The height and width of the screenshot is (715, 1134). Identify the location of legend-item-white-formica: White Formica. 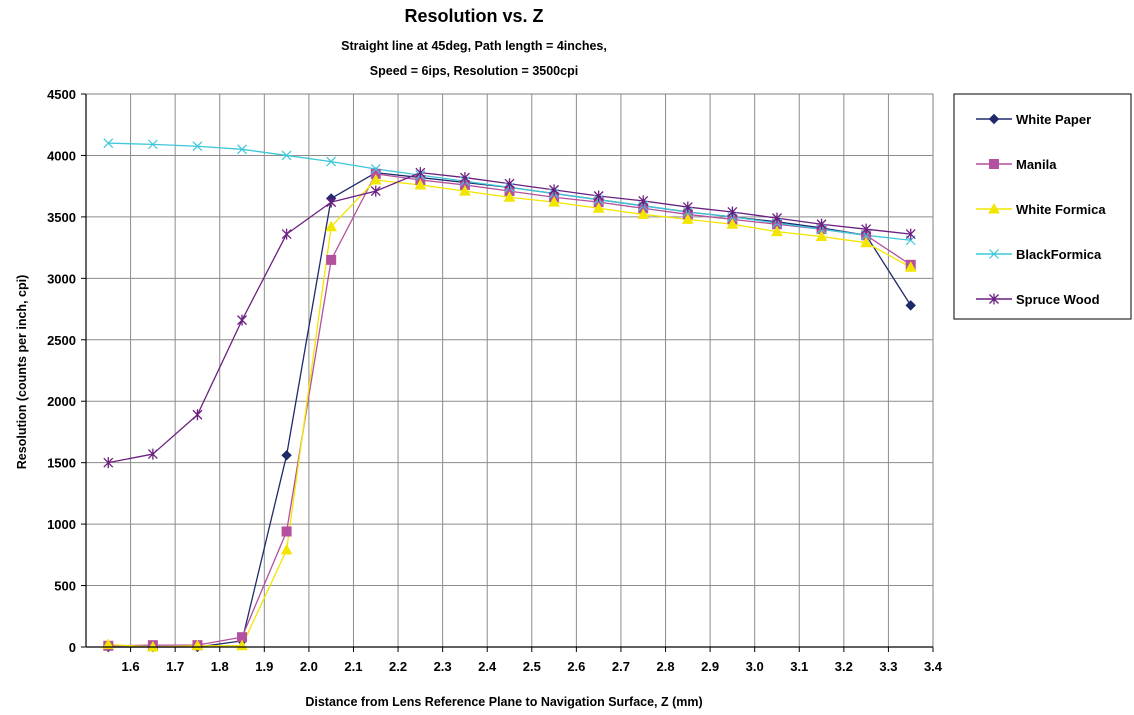
(1041, 209).